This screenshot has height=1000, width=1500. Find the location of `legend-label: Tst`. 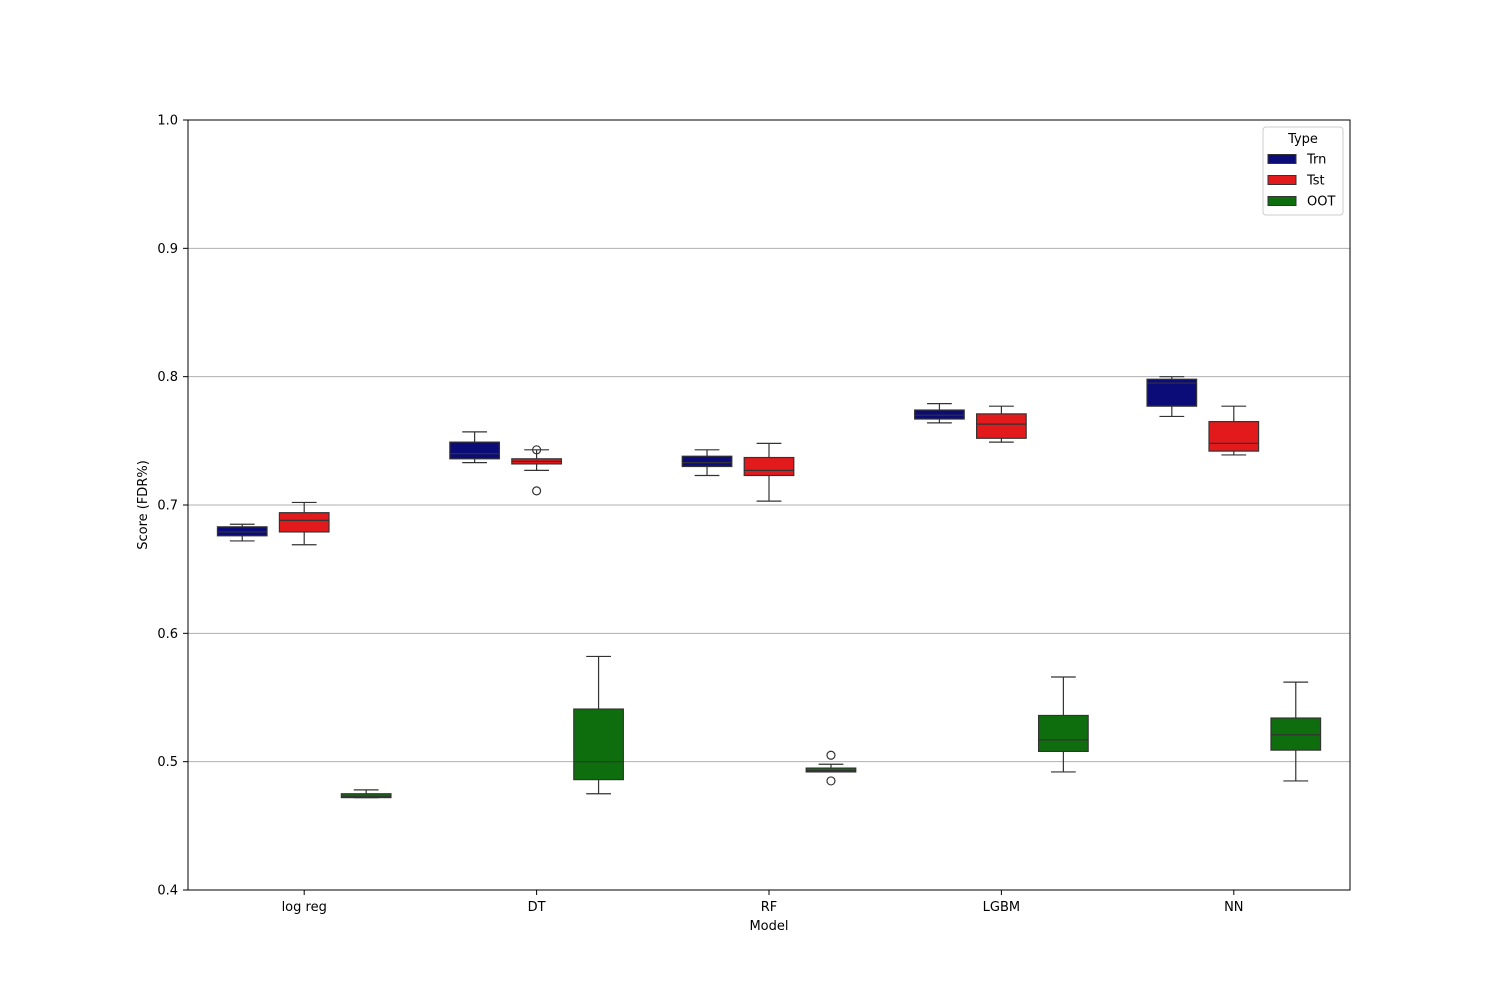

legend-label: Tst is located at coordinates (1315, 181).